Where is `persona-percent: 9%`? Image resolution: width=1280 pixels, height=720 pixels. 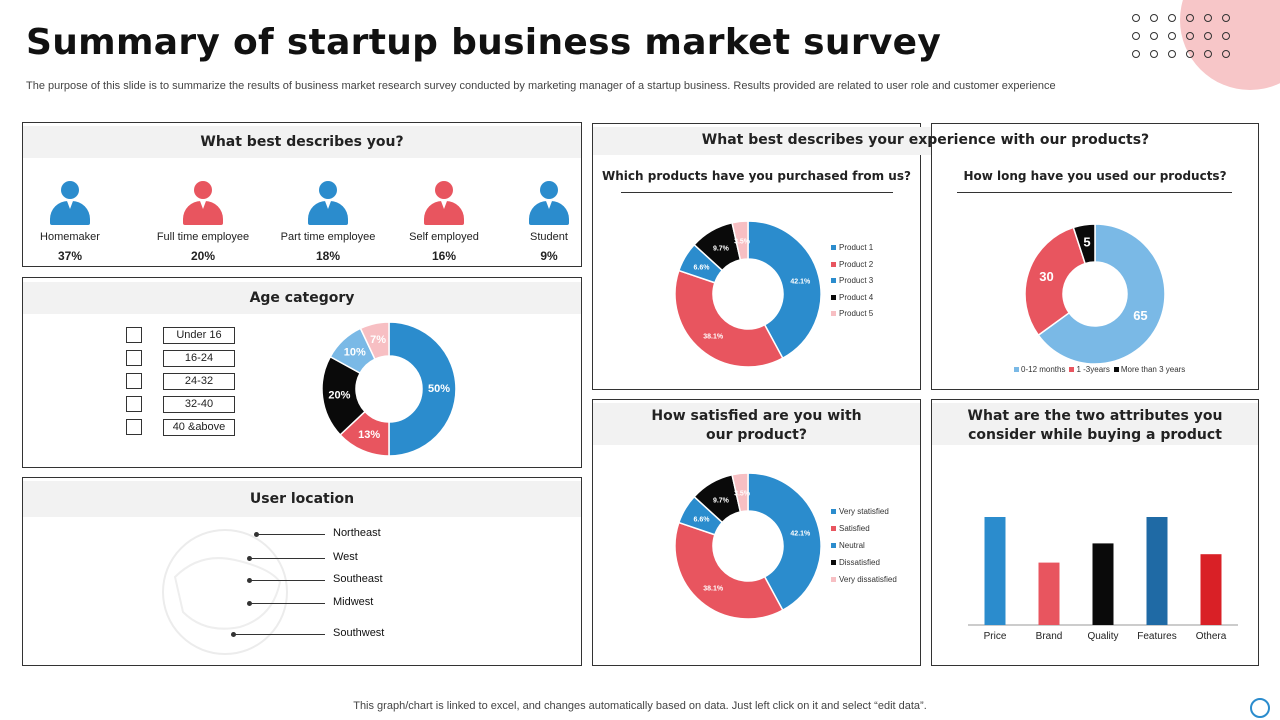 persona-percent: 9% is located at coordinates (549, 256).